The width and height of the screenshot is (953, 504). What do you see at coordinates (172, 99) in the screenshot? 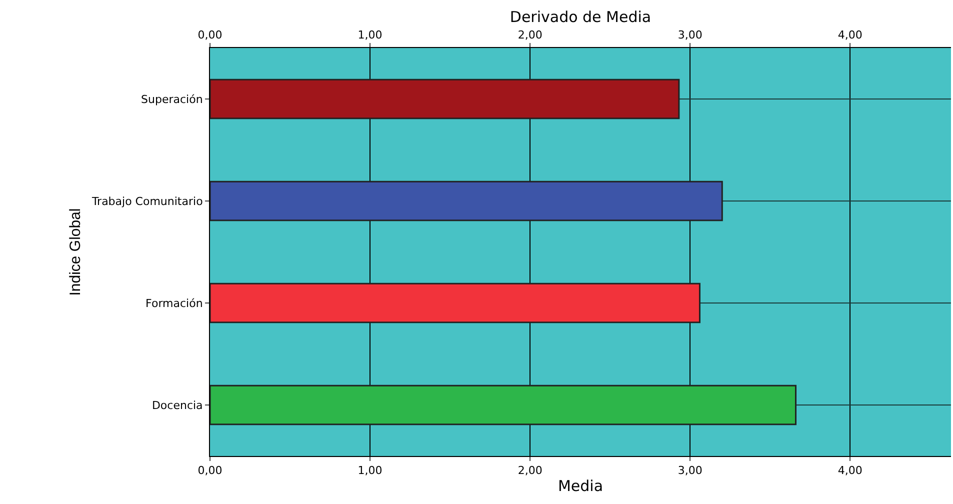
I see `y-tick-label: Superación` at bounding box center [172, 99].